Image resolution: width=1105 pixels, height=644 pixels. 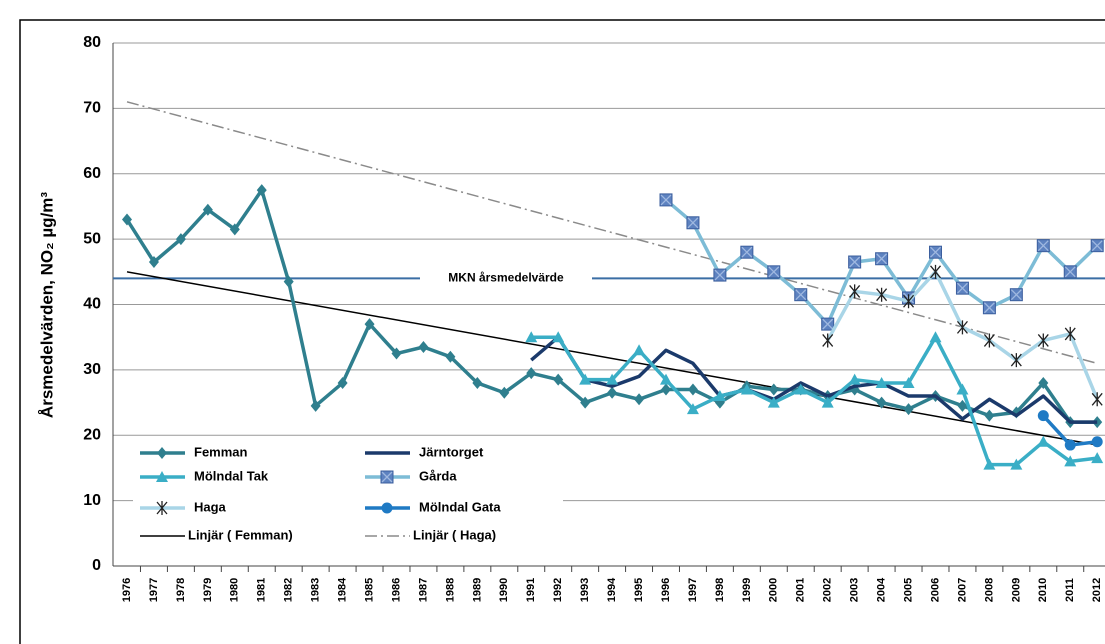 I want to click on x-tick-label: 1994, so click(x=612, y=589).